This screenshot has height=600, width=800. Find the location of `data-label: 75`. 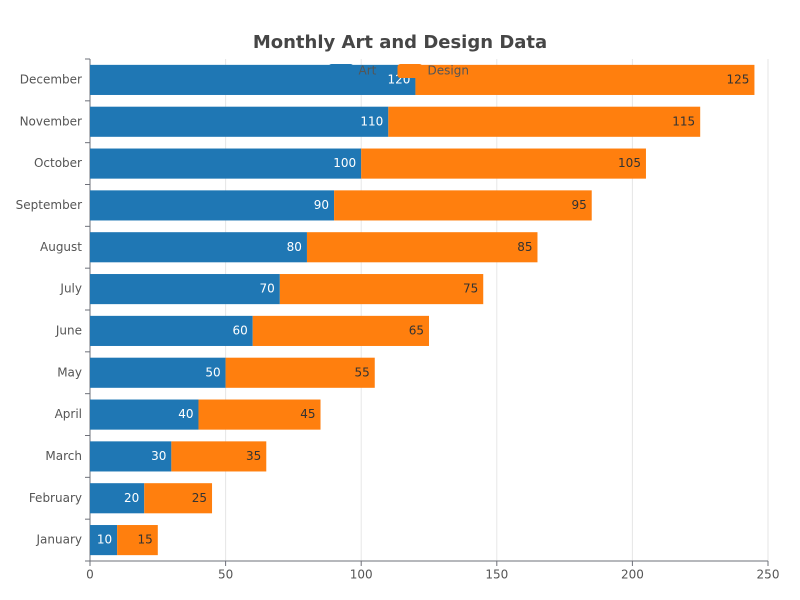

data-label: 75 is located at coordinates (470, 289).